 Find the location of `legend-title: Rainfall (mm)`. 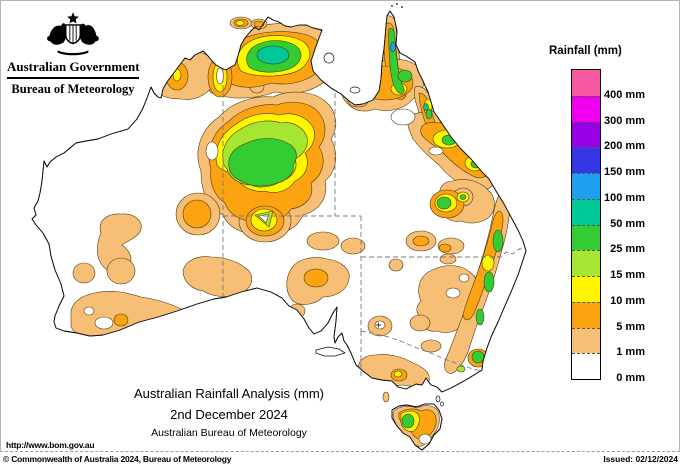

legend-title: Rainfall (mm) is located at coordinates (585, 51).